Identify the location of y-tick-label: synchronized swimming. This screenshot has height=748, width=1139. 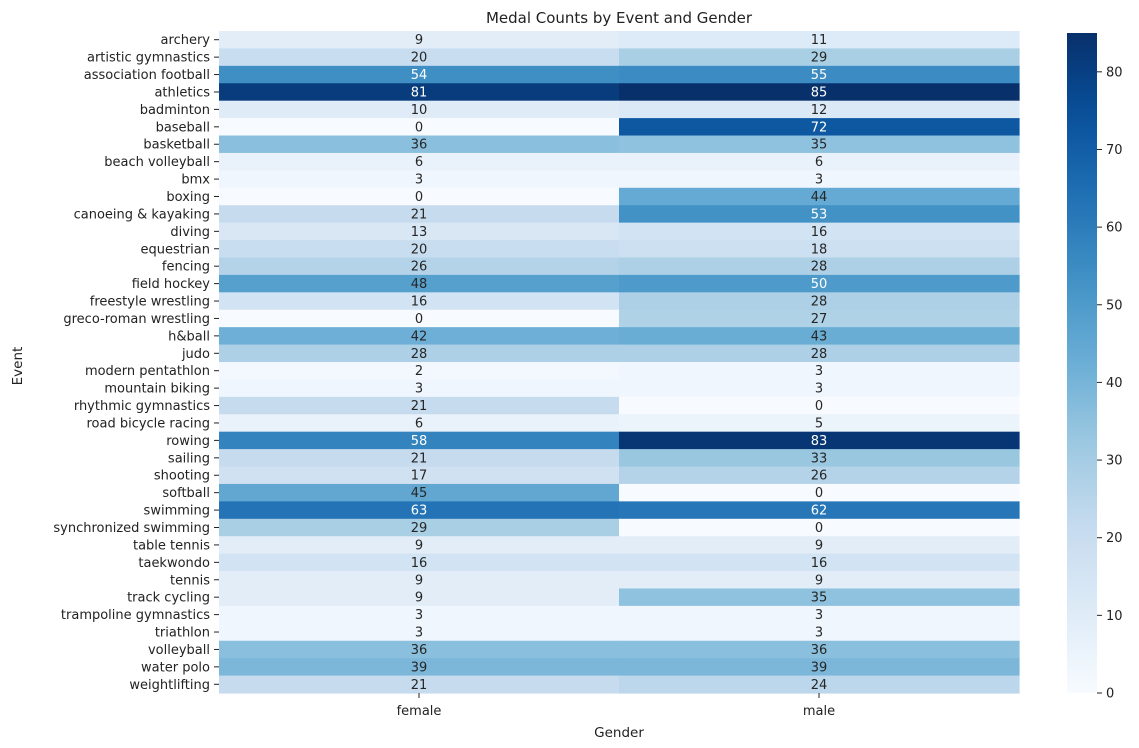
(131, 528).